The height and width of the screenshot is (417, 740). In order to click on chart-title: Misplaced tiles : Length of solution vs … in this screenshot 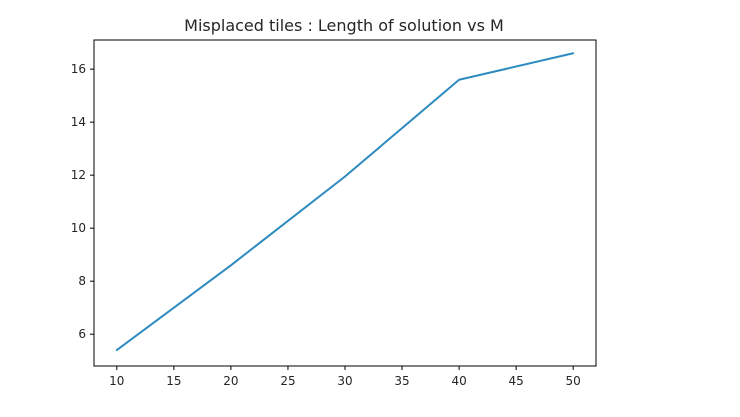, I will do `click(344, 25)`.